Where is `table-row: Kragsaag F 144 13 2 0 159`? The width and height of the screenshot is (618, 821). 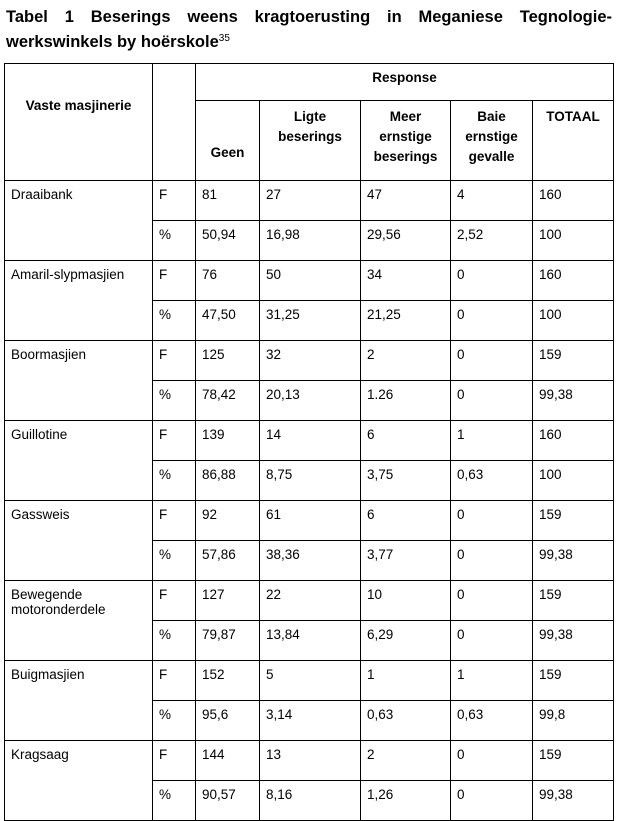
table-row: Kragsaag F 144 13 2 0 159 is located at coordinates (309, 780).